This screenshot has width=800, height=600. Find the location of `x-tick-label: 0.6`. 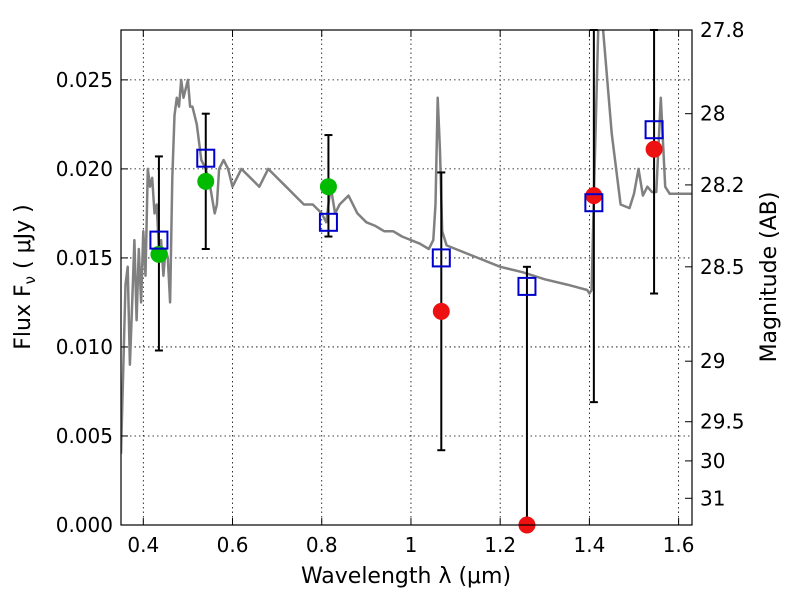

x-tick-label: 0.6 is located at coordinates (233, 545).